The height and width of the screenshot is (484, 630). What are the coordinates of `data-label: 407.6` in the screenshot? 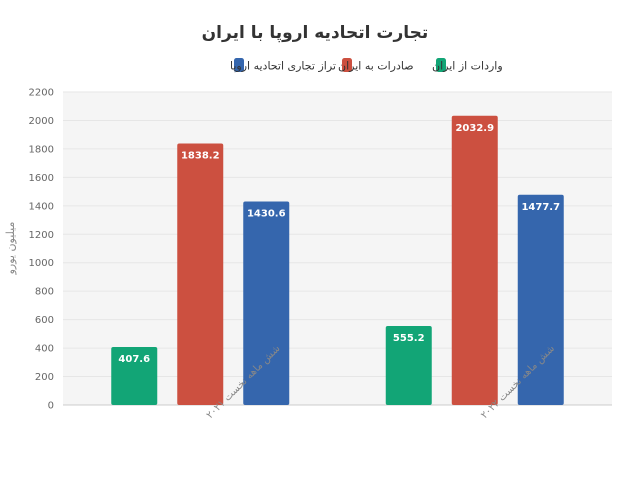 It's located at (134, 359).